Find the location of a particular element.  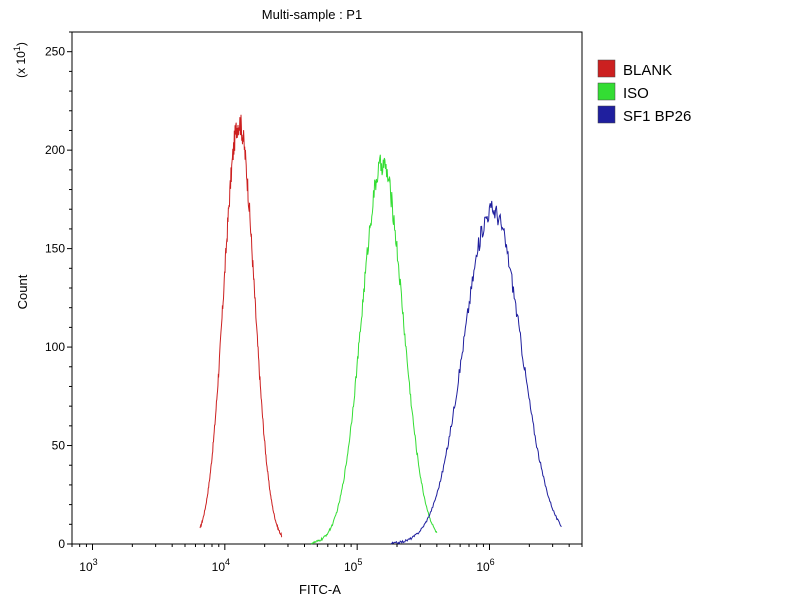

svg-text: (x 101) is located at coordinates (20, 60).